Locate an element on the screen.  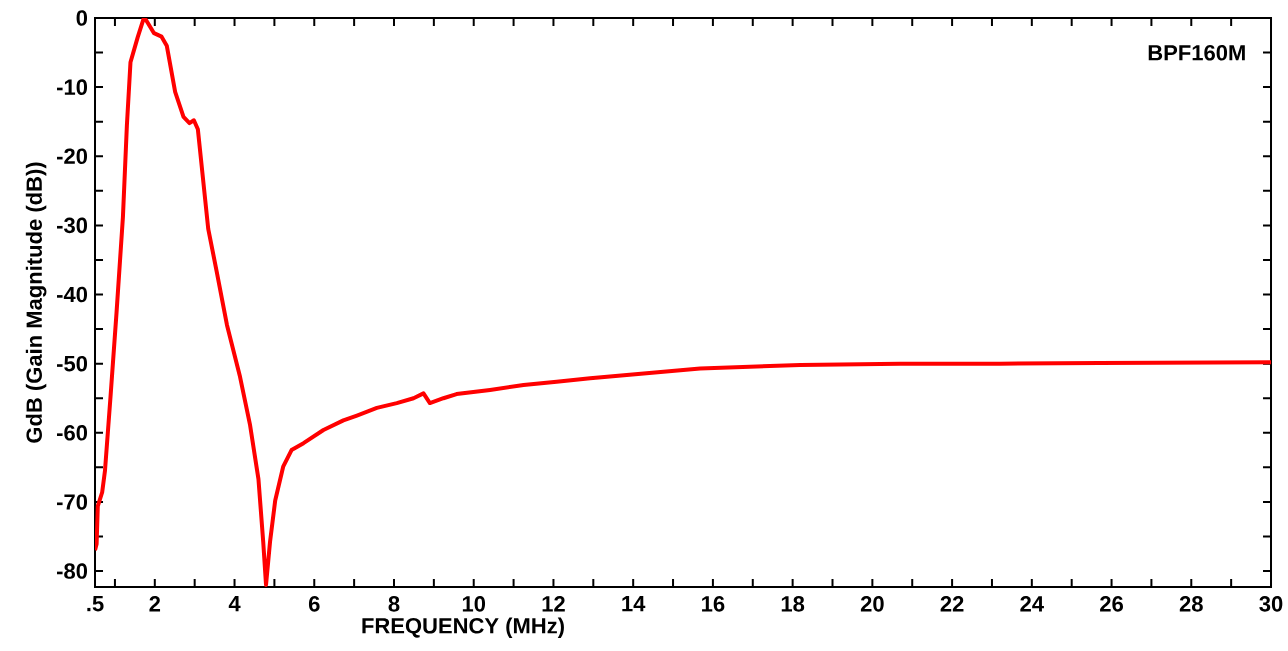
x-tick-label: 6 is located at coordinates (314, 604).